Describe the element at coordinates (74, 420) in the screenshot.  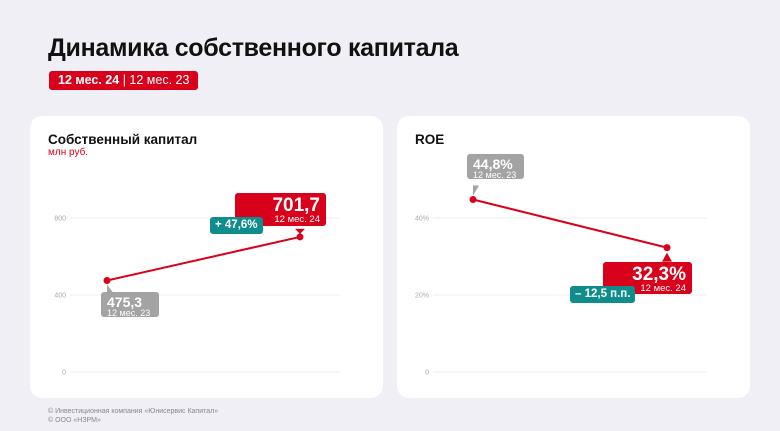
I see `copyright-line: © ООО «НЗРМ»` at that location.